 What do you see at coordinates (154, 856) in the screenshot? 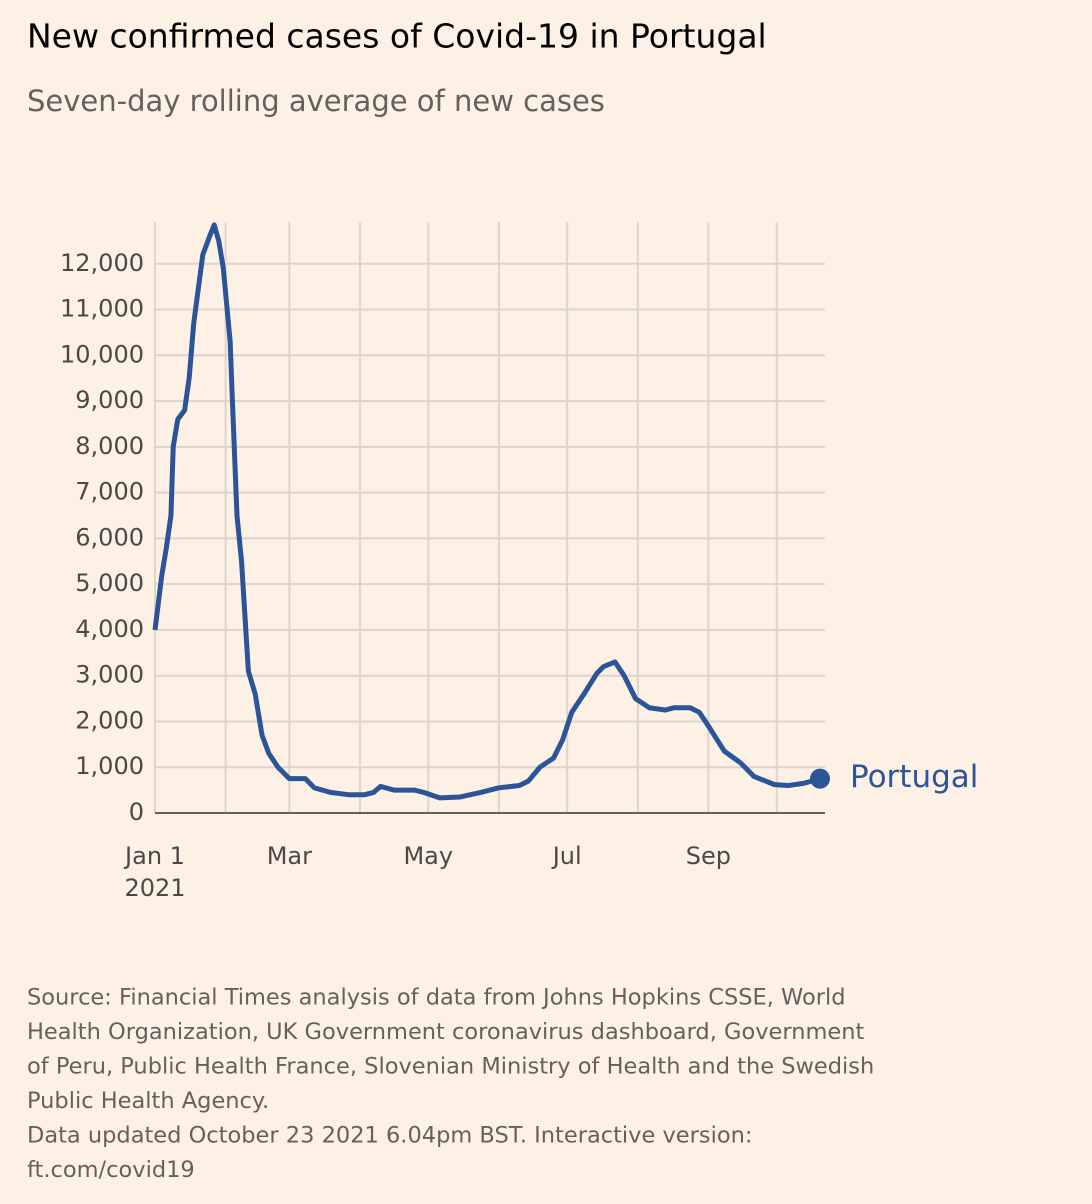
I see `x-tick-label: Jan 1` at bounding box center [154, 856].